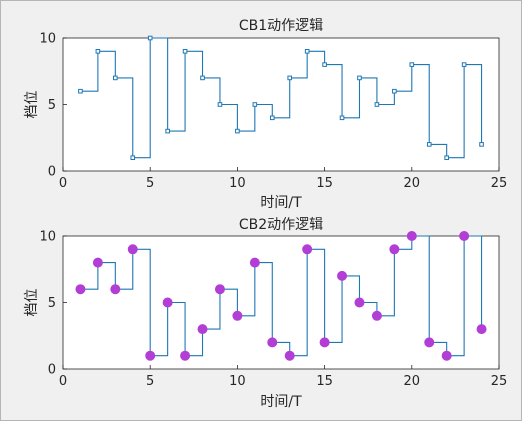 Image resolution: width=522 pixels, height=421 pixels. What do you see at coordinates (47, 237) in the screenshot?
I see `y-tick-label-cb2: 10` at bounding box center [47, 237].